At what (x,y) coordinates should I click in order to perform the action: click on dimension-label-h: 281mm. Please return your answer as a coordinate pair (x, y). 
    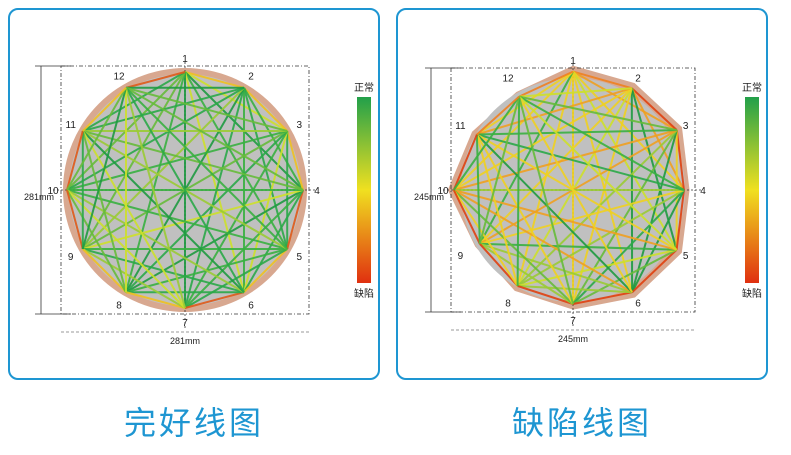
    Looking at the image, I should click on (185, 341).